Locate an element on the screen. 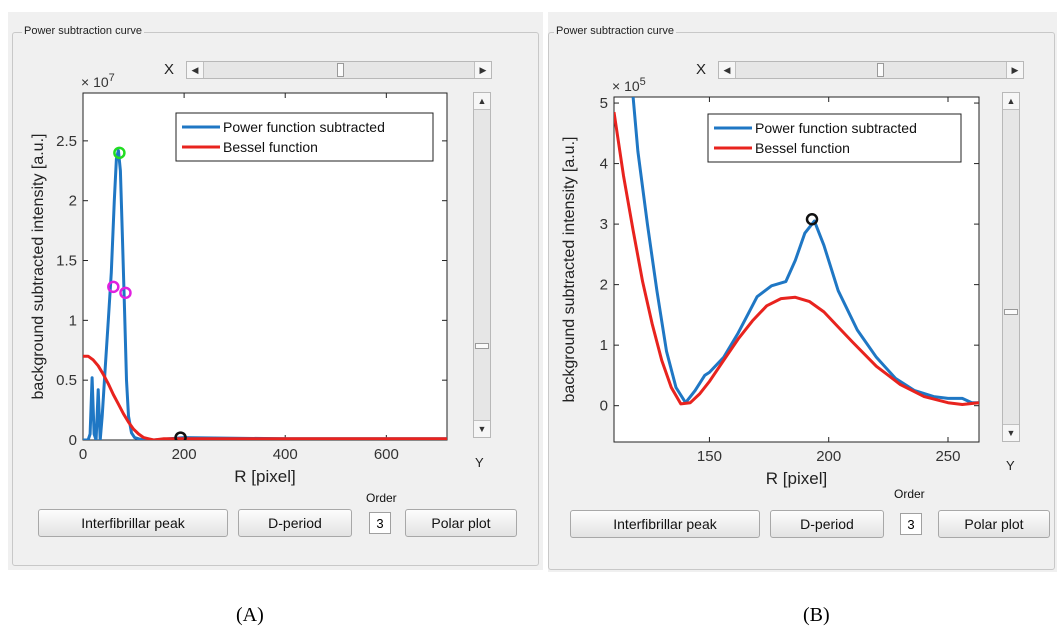 The height and width of the screenshot is (636, 1057). y-exponent-label: × 10⁷ is located at coordinates (98, 81).